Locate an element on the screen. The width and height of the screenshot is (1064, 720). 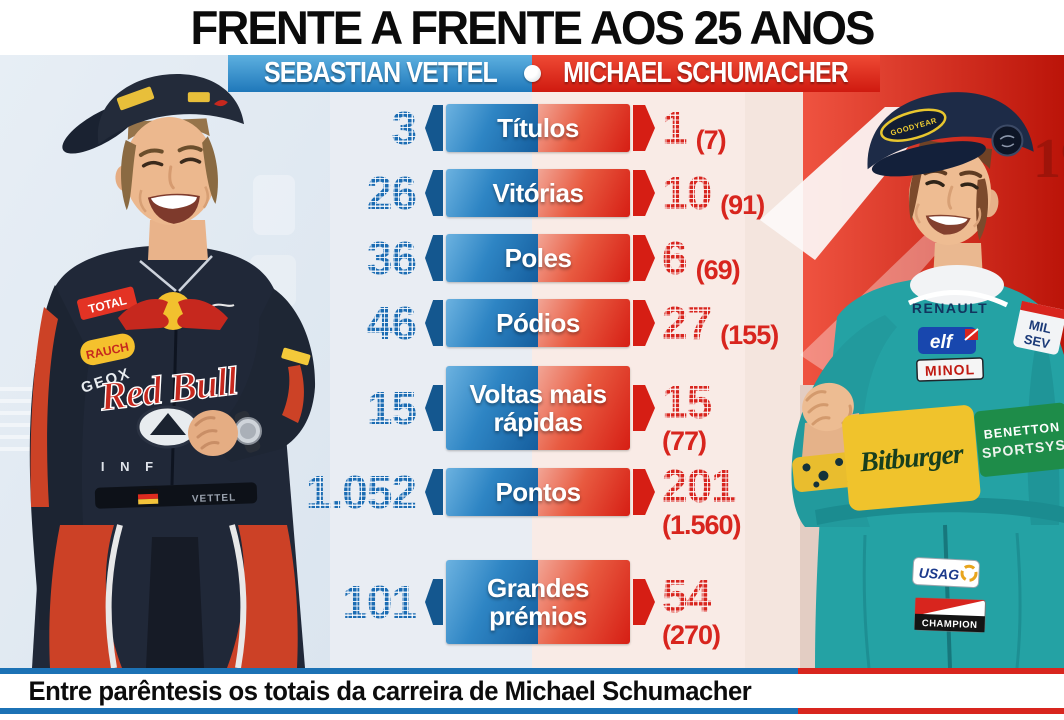
benetton-patch: BENETTON SPORTSYS is located at coordinates (1019, 439).